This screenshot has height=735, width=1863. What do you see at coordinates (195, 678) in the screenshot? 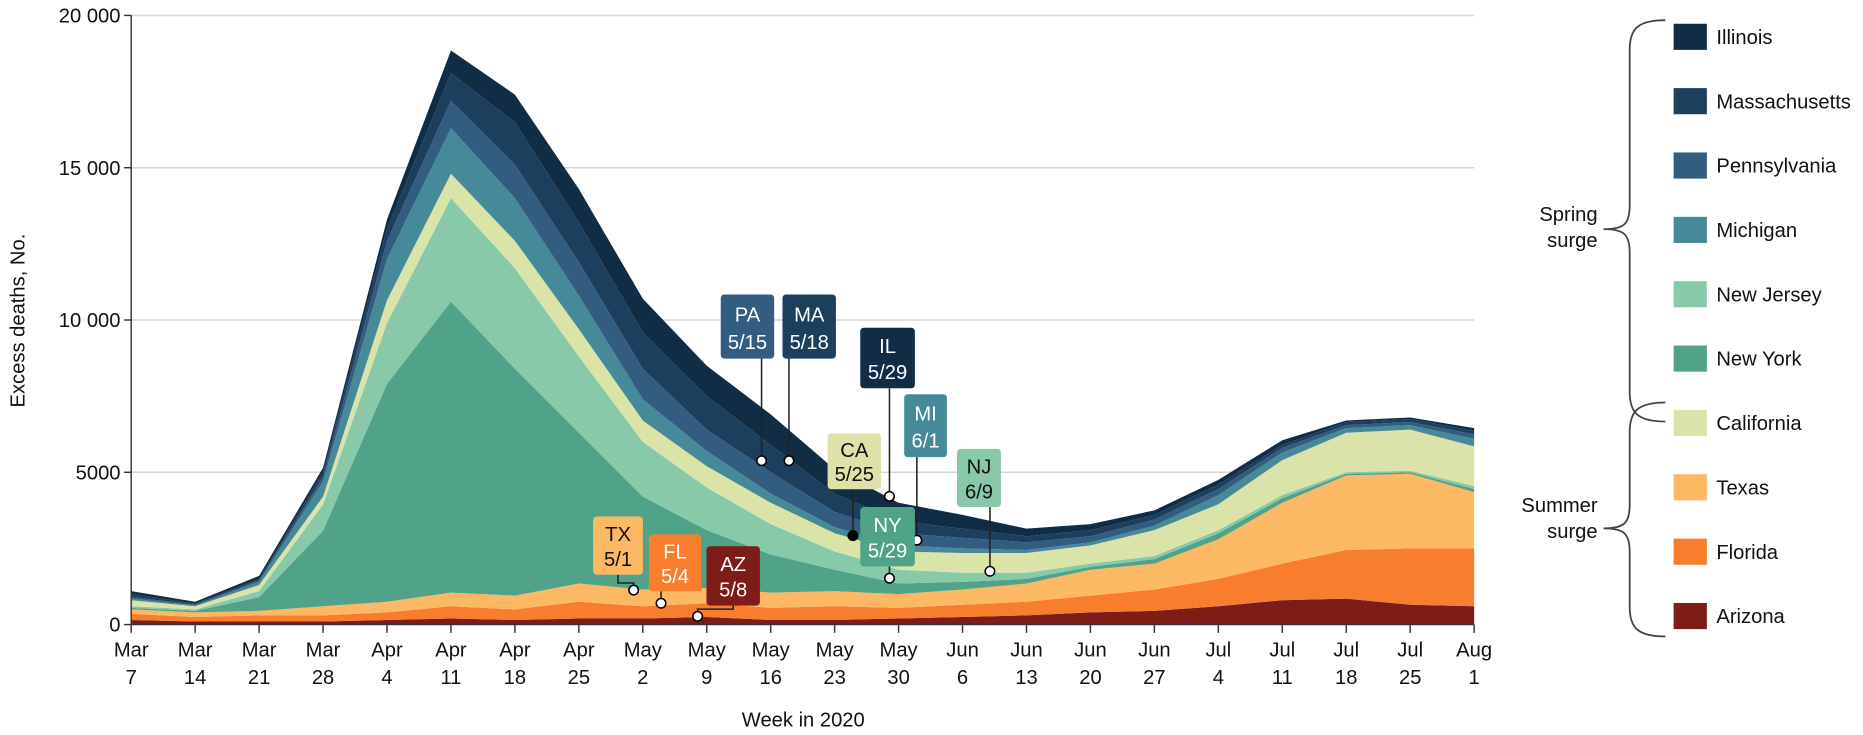
I see `x-tick-label-day: 14` at bounding box center [195, 678].